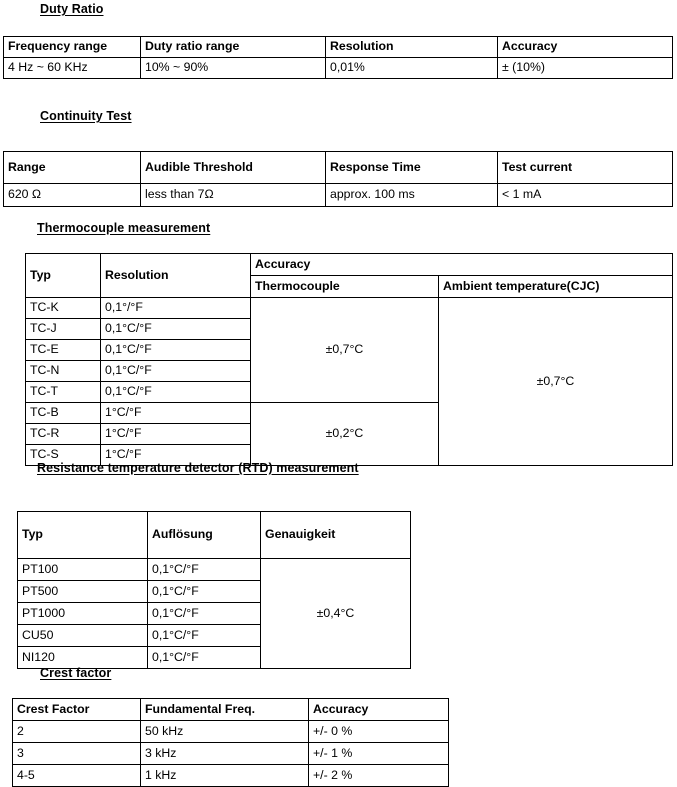 This screenshot has height=787, width=677. I want to click on cell-typ: TC-T, so click(63, 392).